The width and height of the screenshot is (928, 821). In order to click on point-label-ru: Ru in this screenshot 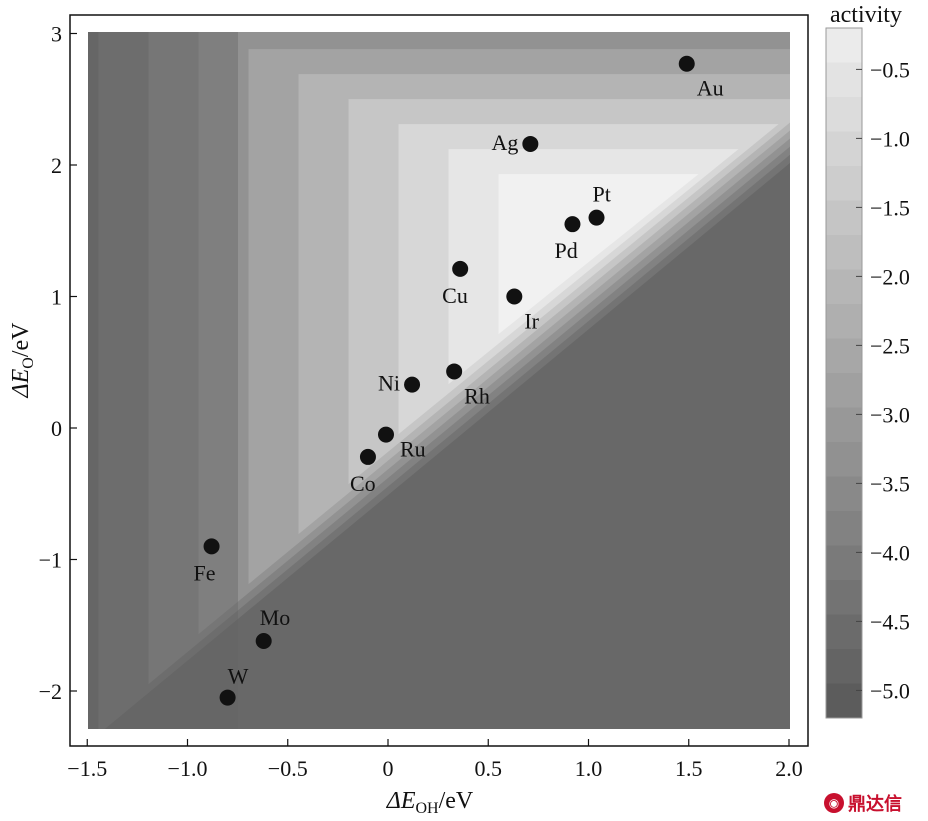, I will do `click(413, 449)`.